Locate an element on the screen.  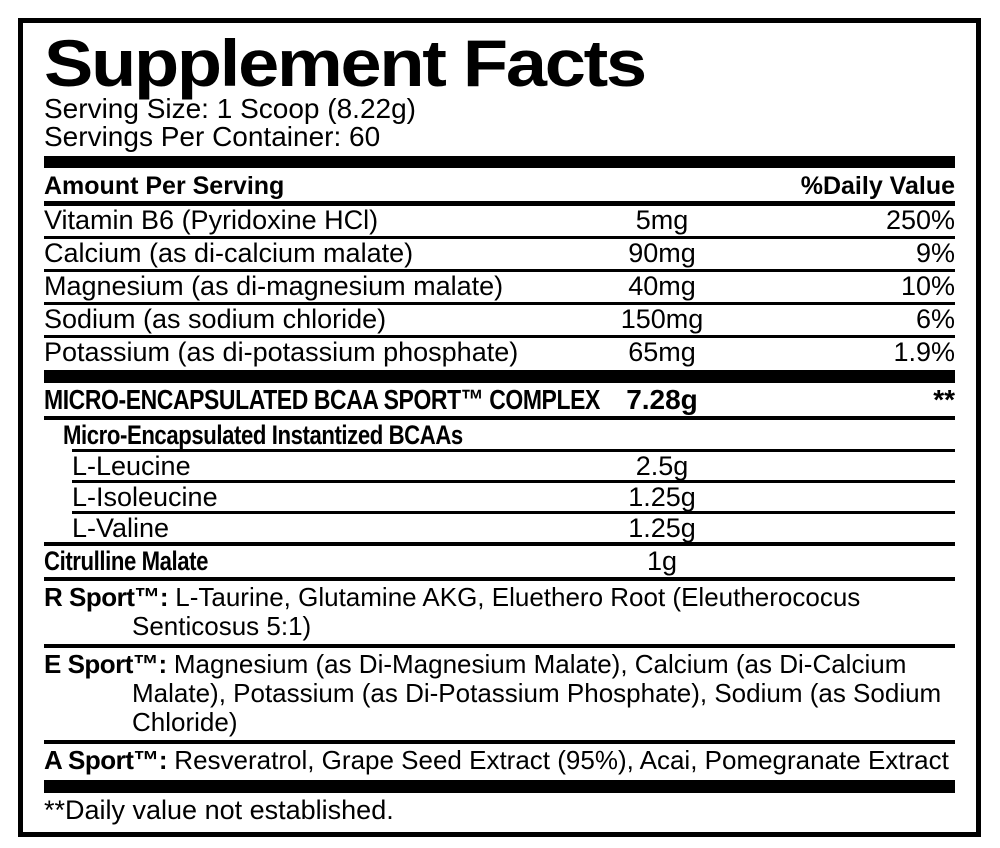
section-bar-top is located at coordinates (499, 162).